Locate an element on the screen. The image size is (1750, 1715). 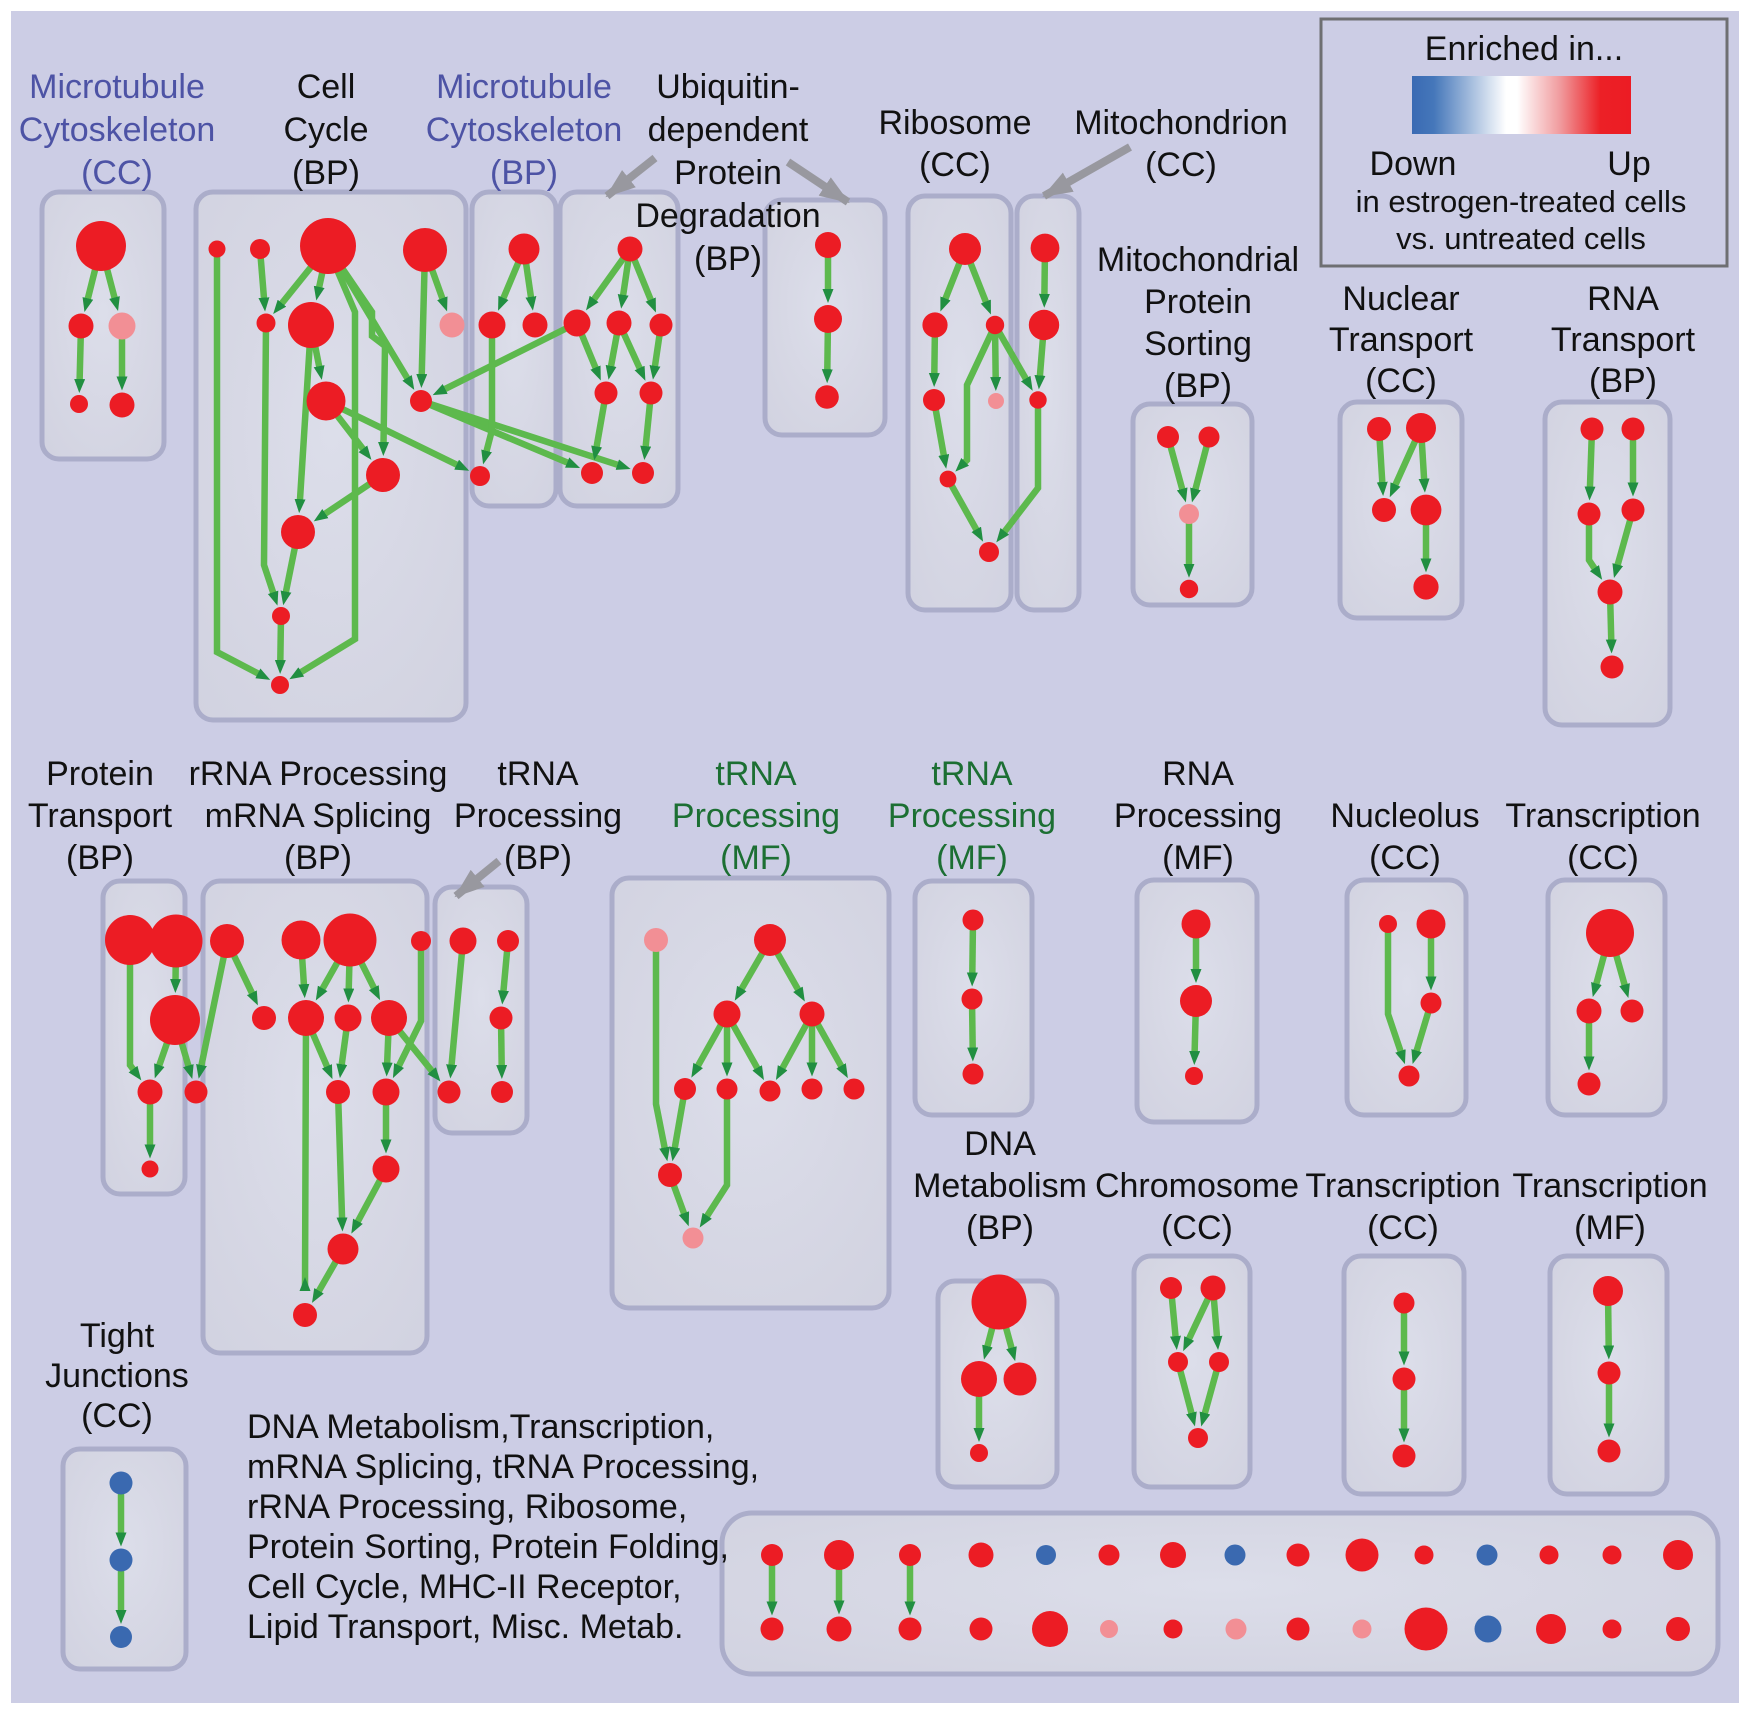
svg-text: Cycle is located at coordinates (325, 130).